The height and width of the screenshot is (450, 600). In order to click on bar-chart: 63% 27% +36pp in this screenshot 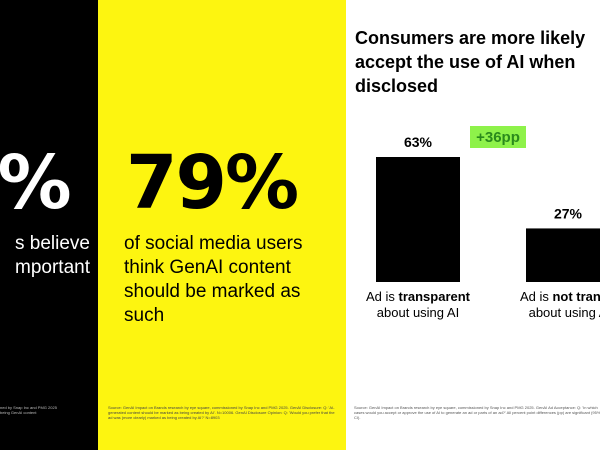, I will do `click(488, 204)`.